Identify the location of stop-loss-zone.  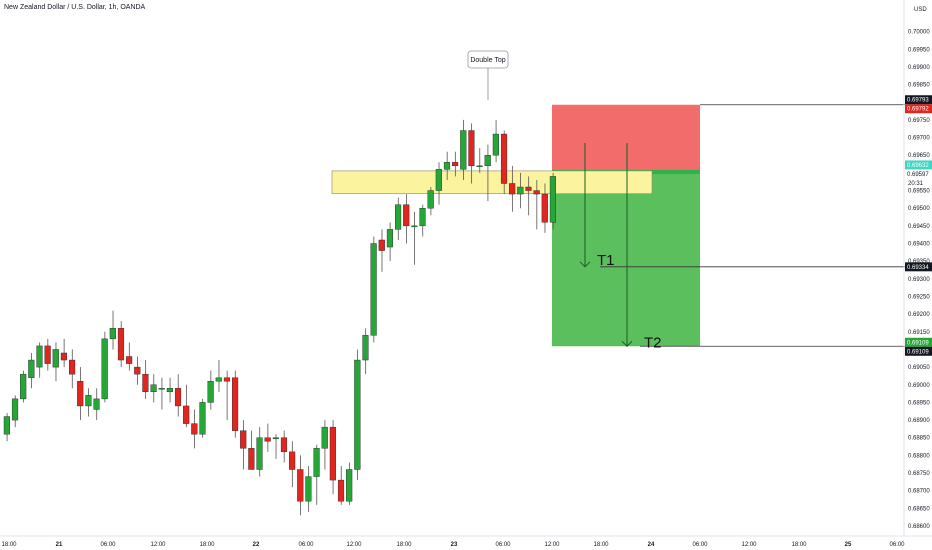
(626, 139).